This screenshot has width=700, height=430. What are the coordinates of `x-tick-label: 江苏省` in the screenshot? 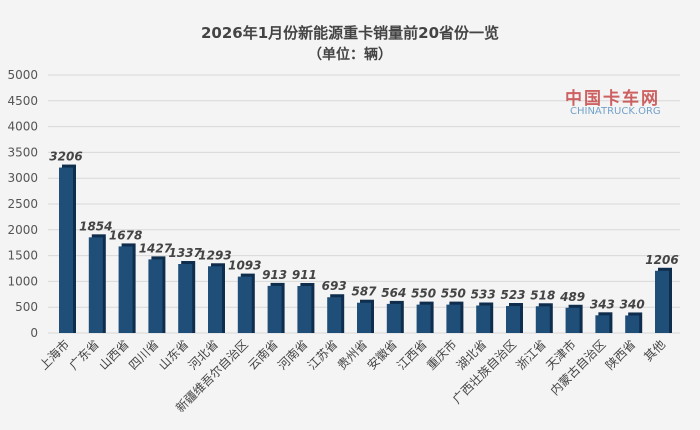 It's located at (322, 354).